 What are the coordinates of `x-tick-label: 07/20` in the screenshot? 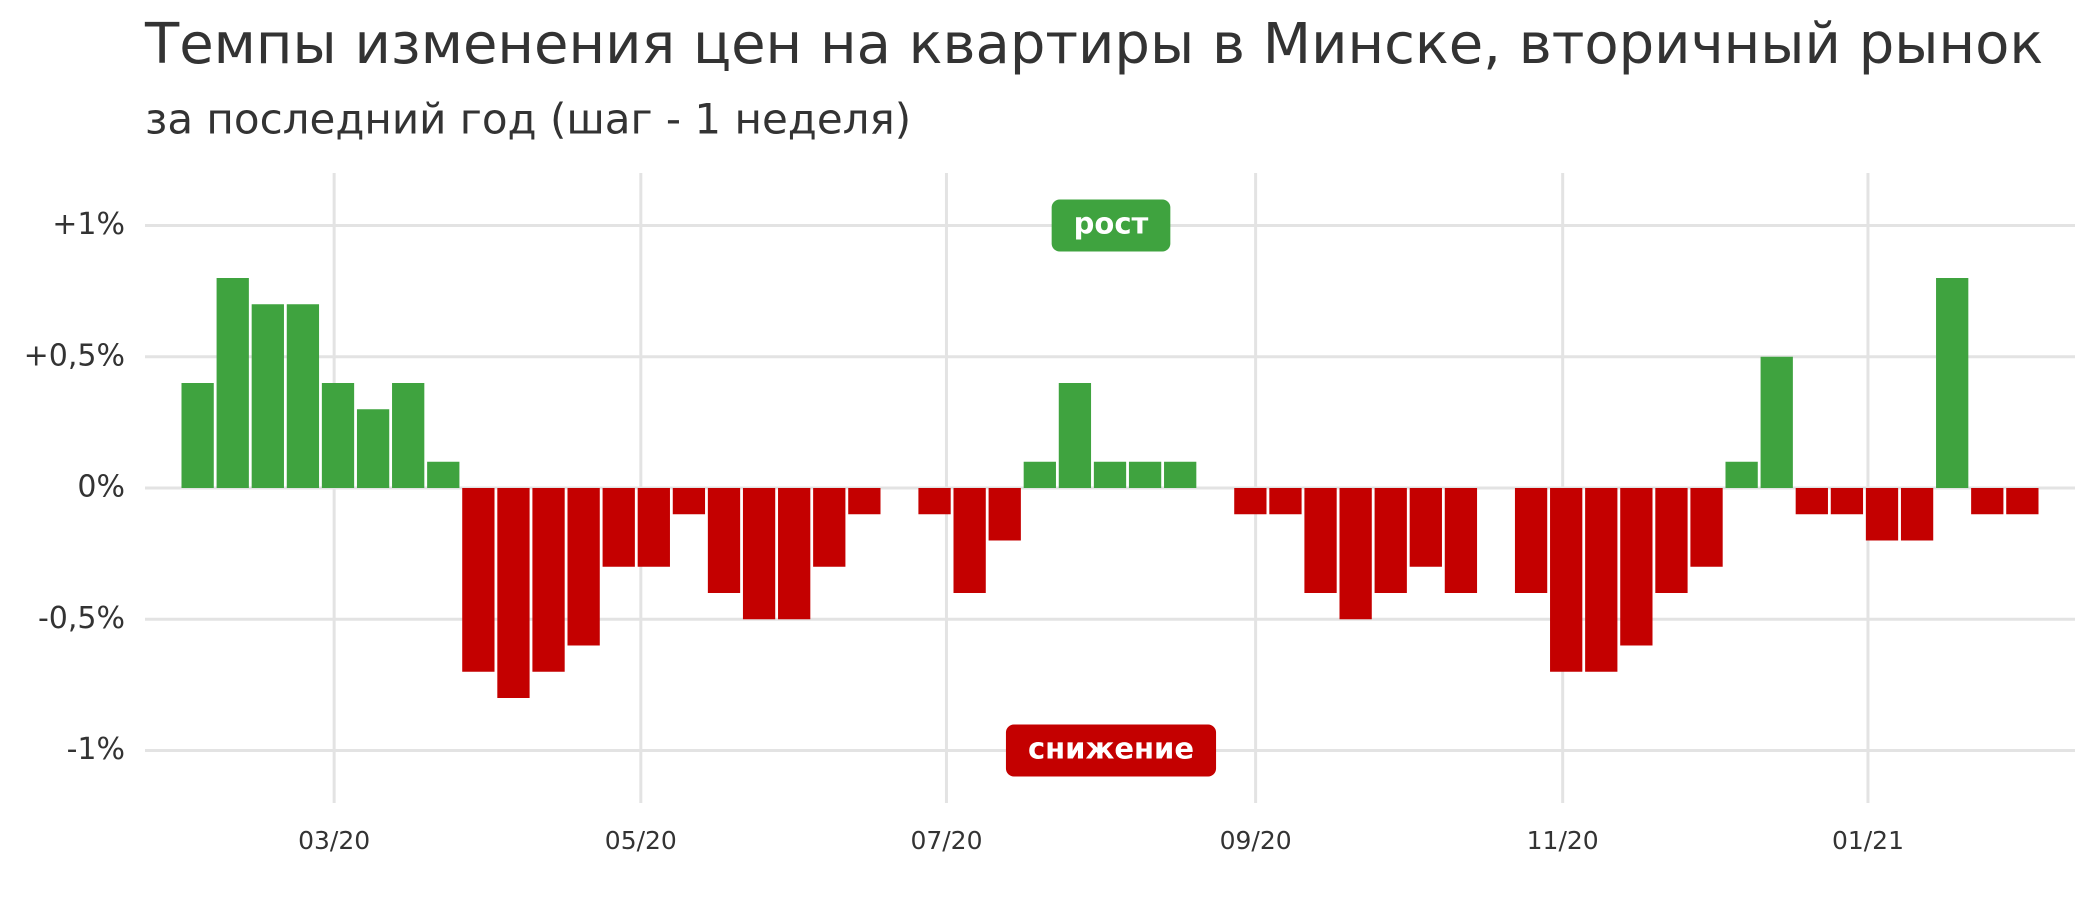 It's located at (946, 840).